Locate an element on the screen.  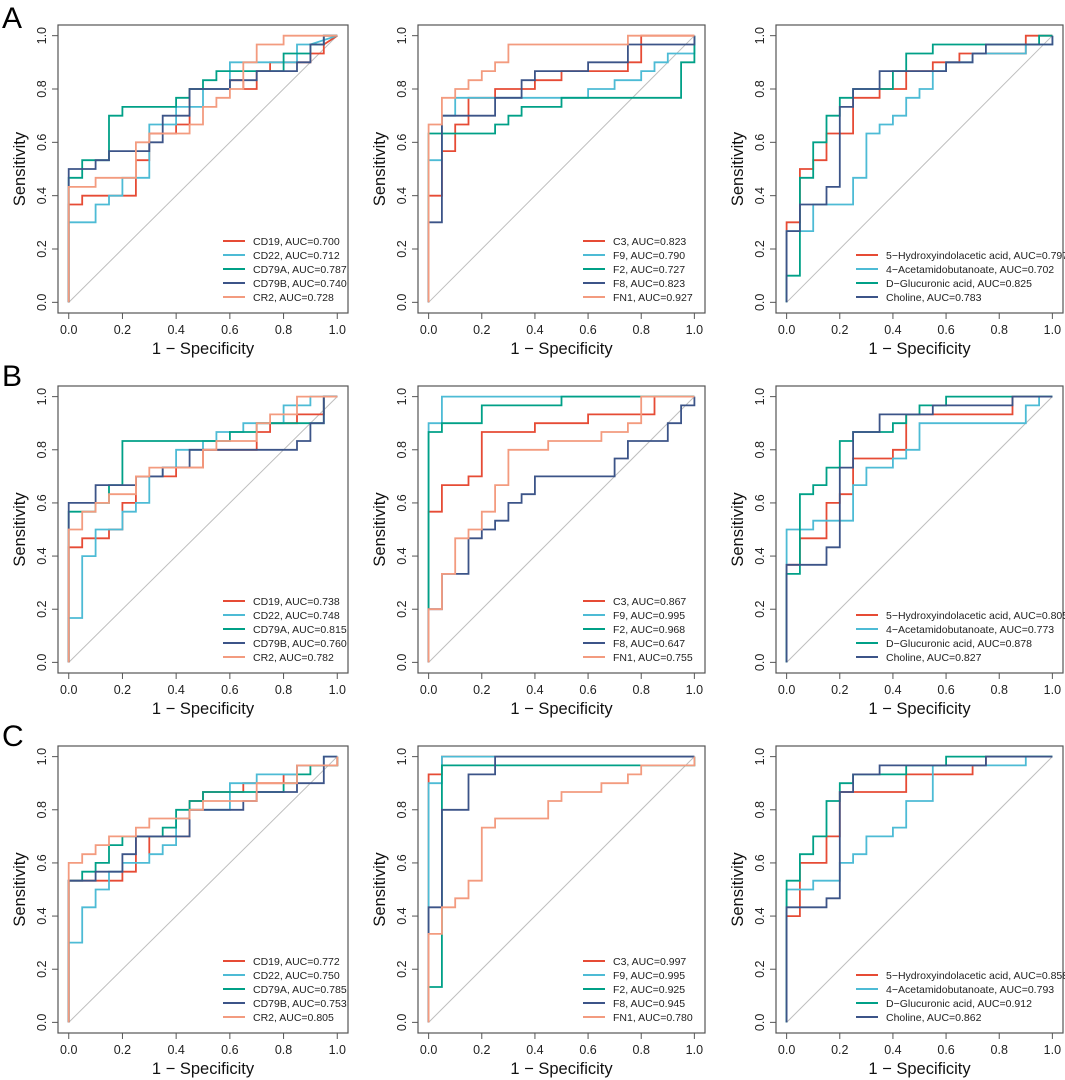
legend-label: Choline, AUC=0.862 is located at coordinates (934, 1018).